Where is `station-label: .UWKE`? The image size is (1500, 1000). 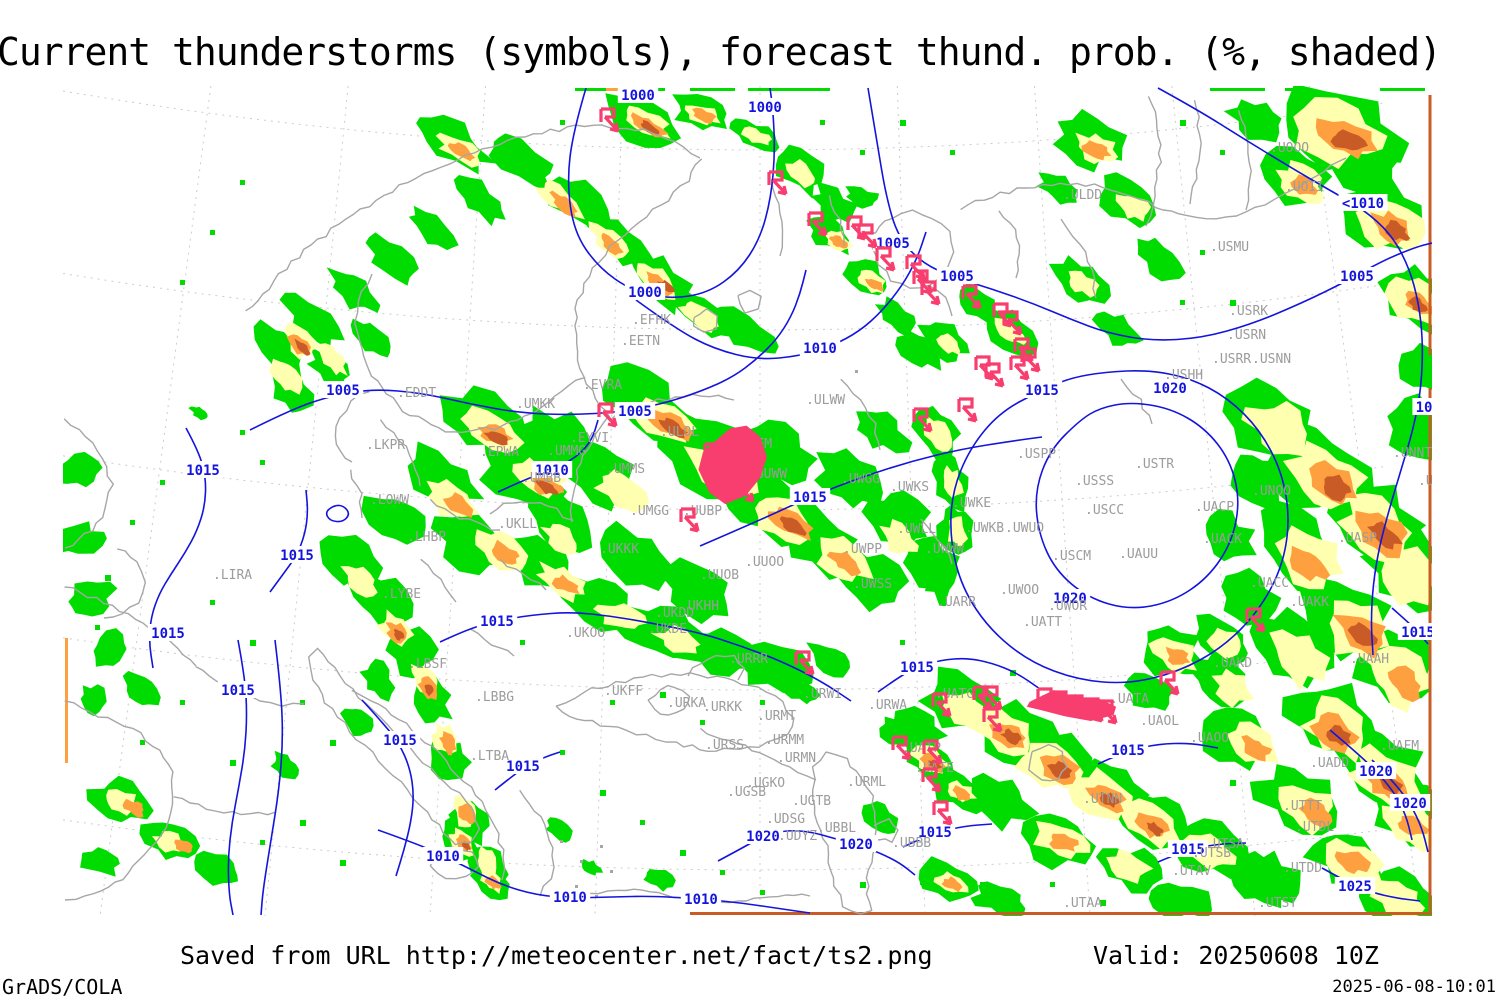 station-label: .UWKE is located at coordinates (971, 503).